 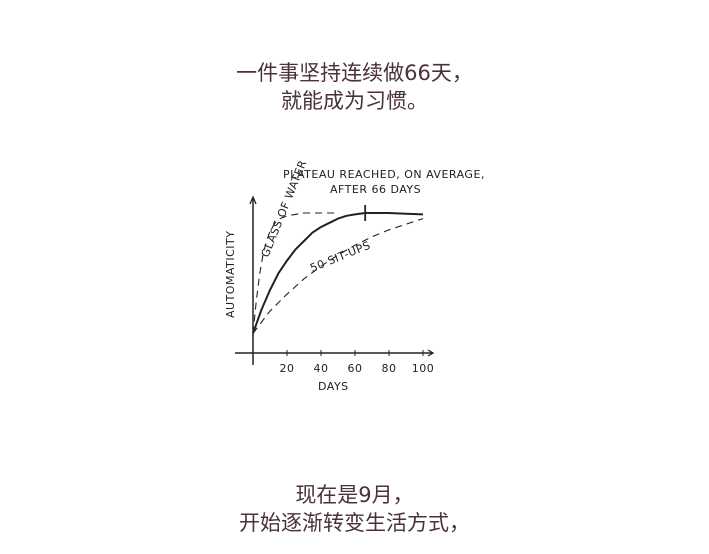 I want to click on y-axis-label: AUTOMATICITY, so click(x=230, y=274).